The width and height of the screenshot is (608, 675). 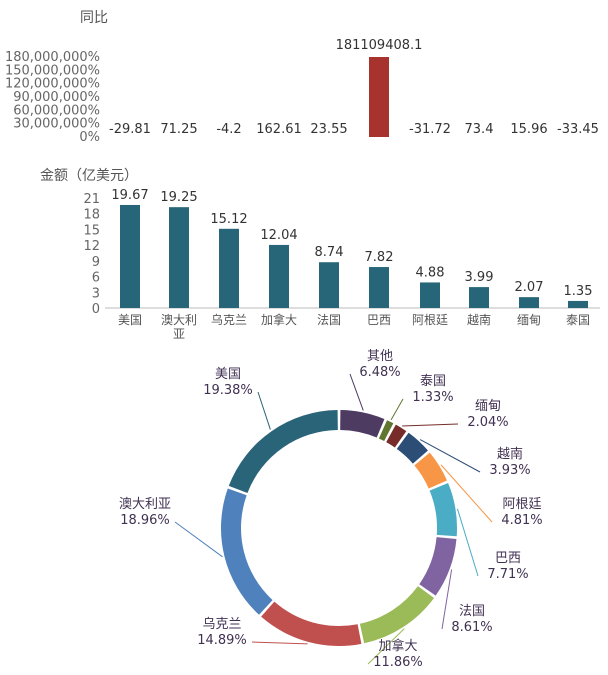 I want to click on chart1-value-label: -29.81, so click(x=130, y=129).